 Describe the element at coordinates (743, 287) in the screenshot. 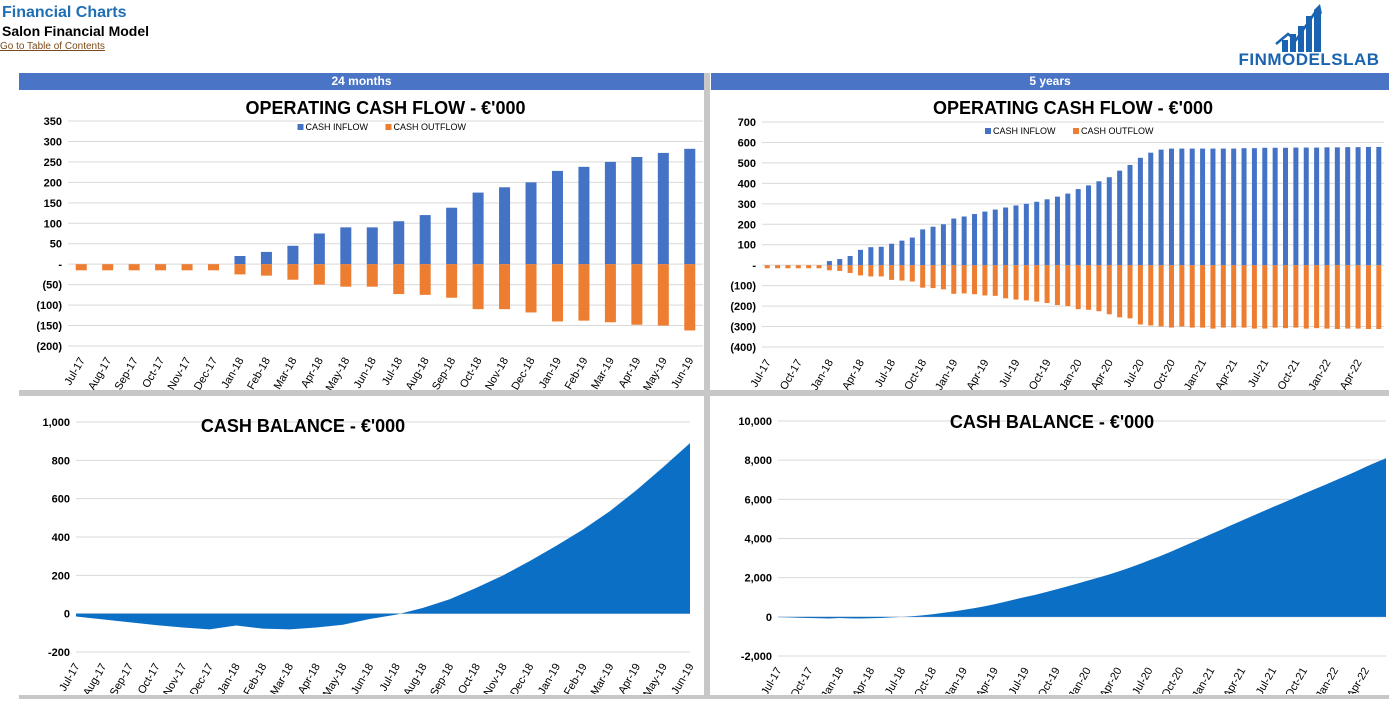

I see `y-tick-label: (100)` at that location.